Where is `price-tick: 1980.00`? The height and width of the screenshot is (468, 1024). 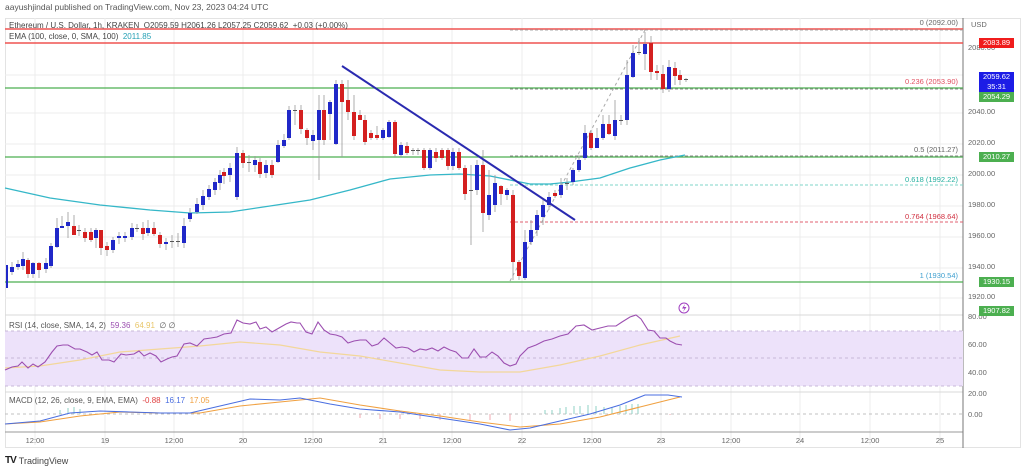 price-tick: 1980.00 is located at coordinates (981, 204).